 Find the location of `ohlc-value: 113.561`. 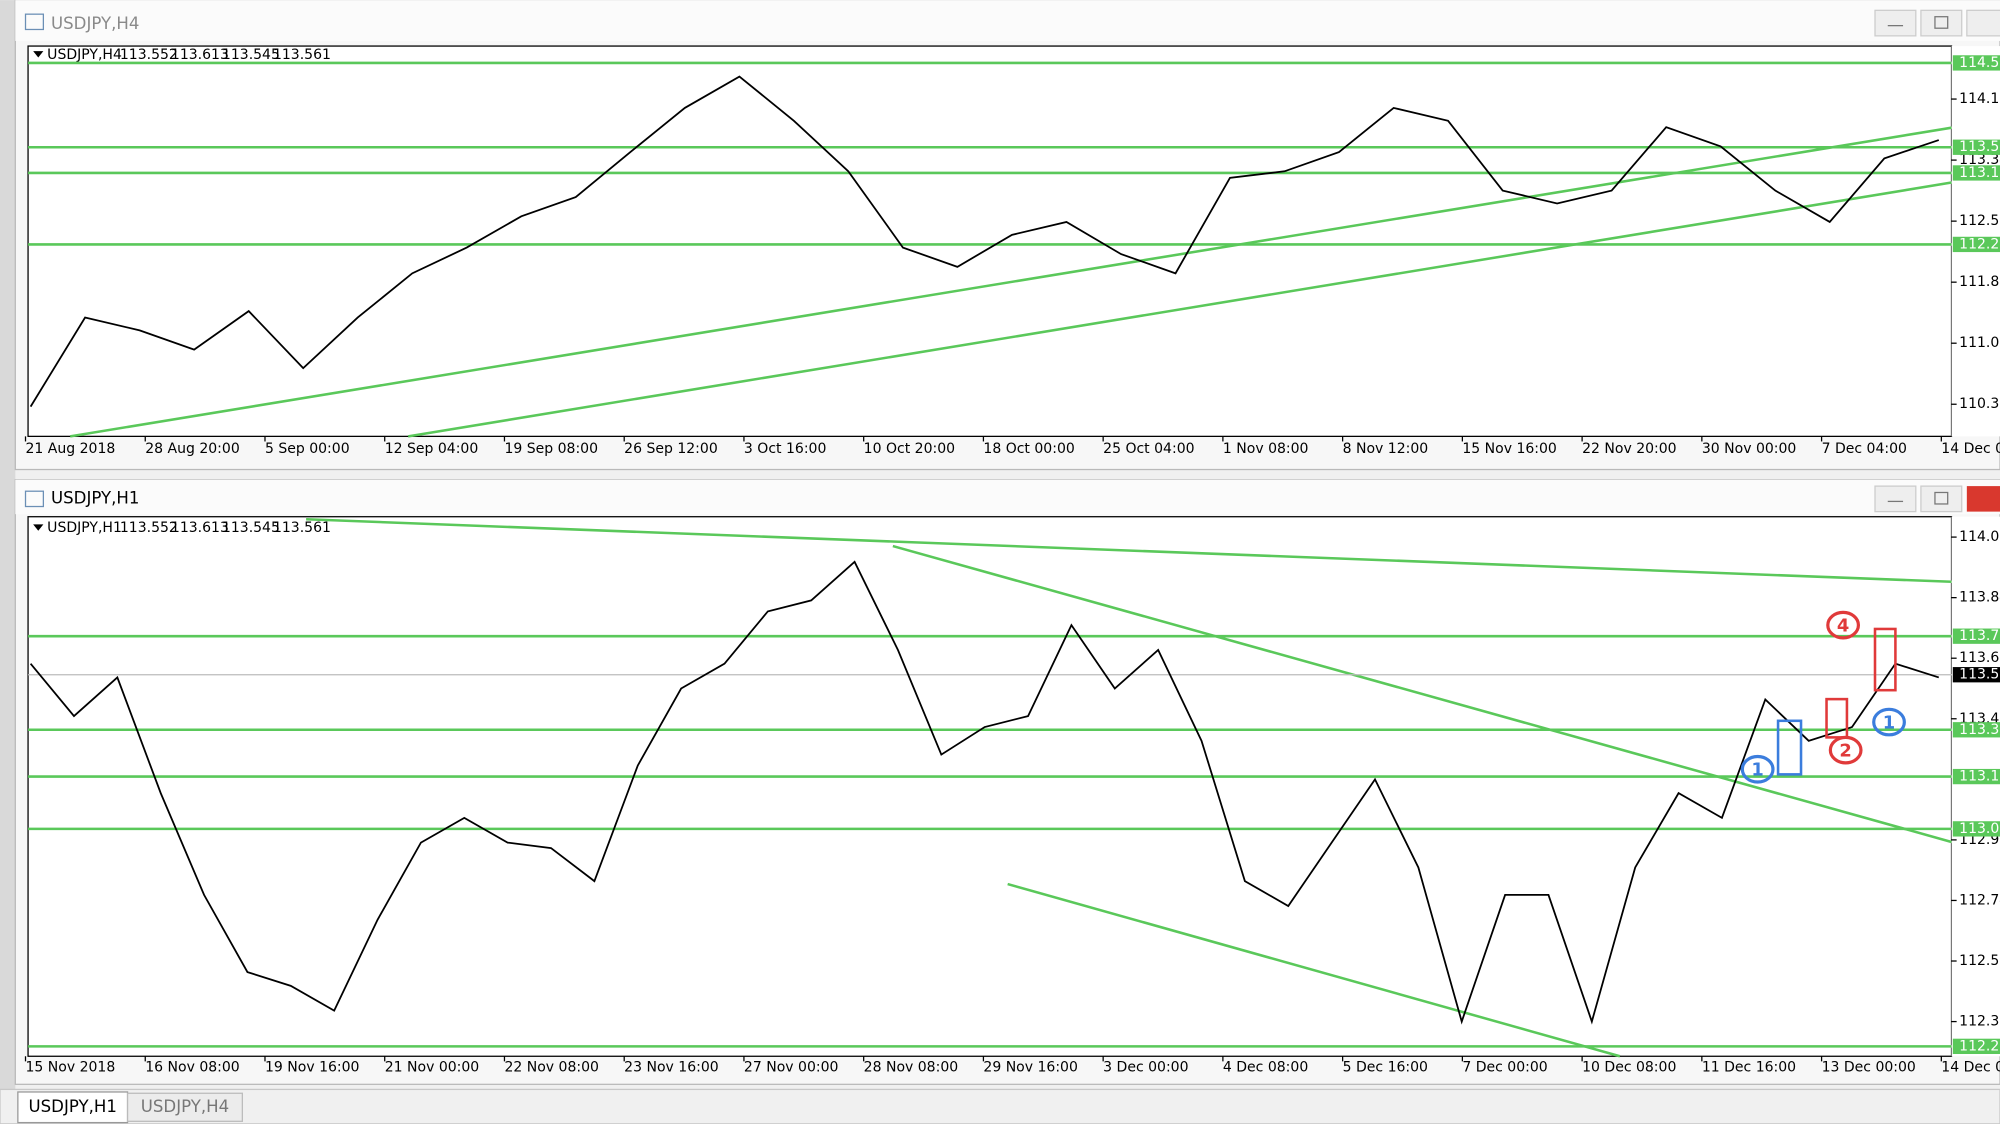

ohlc-value: 113.561 is located at coordinates (302, 55).